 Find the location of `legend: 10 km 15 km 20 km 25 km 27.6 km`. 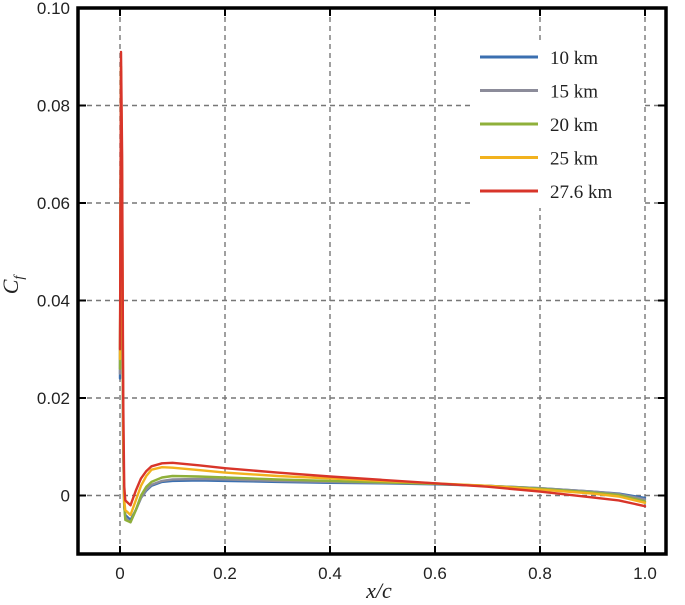

legend: 10 km 15 km 20 km 25 km 27.6 km is located at coordinates (558, 124).